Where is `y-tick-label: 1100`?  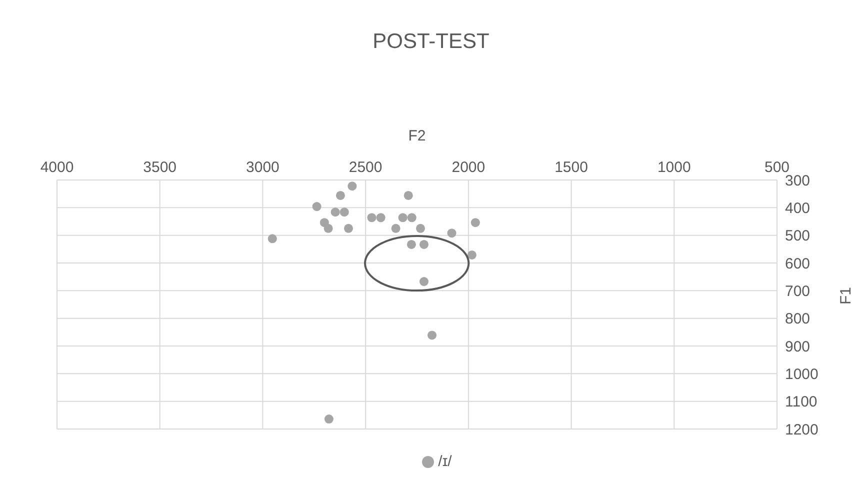
y-tick-label: 1100 is located at coordinates (801, 402).